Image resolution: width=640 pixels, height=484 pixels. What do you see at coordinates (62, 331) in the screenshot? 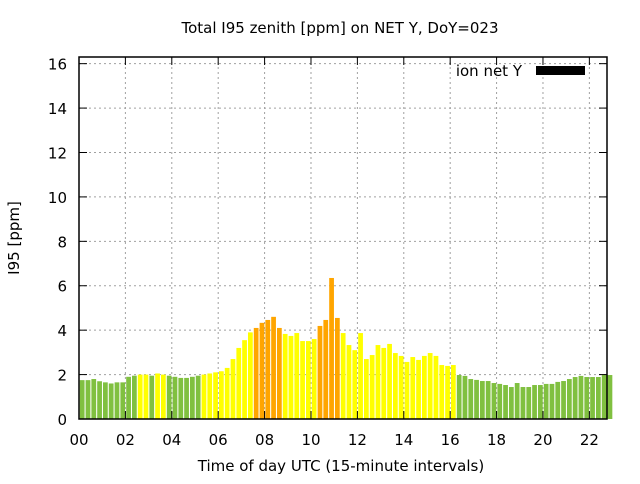
I see `y-tick-label: 4` at bounding box center [62, 331].